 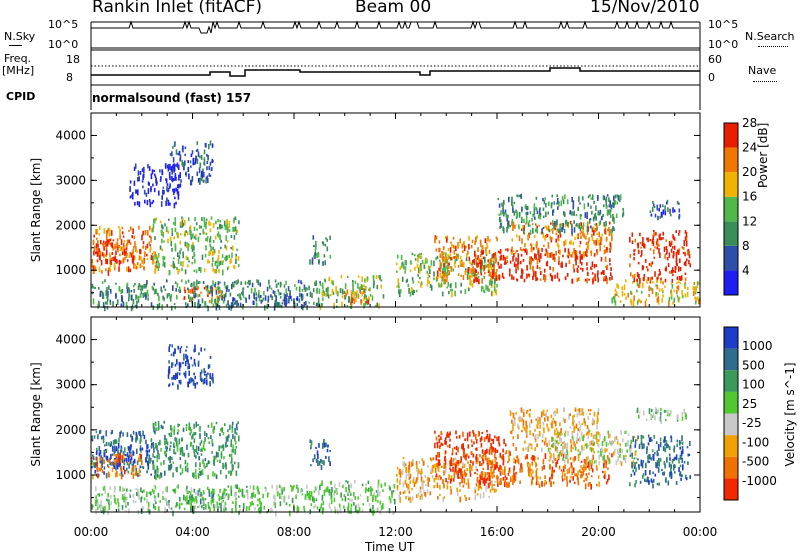 I want to click on freq-trace, so click(x=395, y=71).